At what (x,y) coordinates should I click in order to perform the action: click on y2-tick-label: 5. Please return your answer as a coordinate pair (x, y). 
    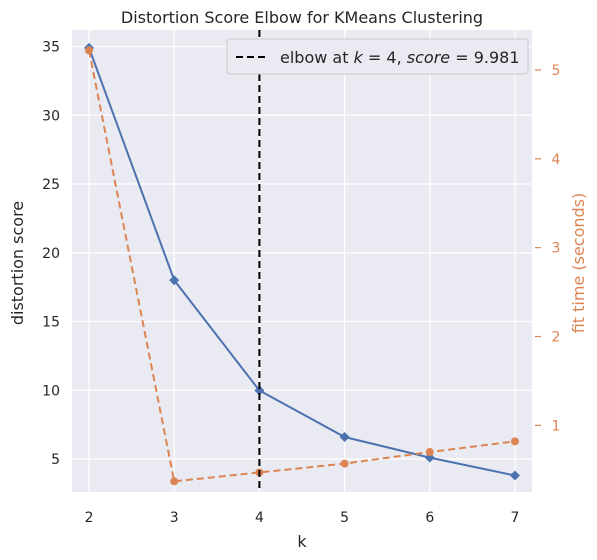
    Looking at the image, I should click on (556, 71).